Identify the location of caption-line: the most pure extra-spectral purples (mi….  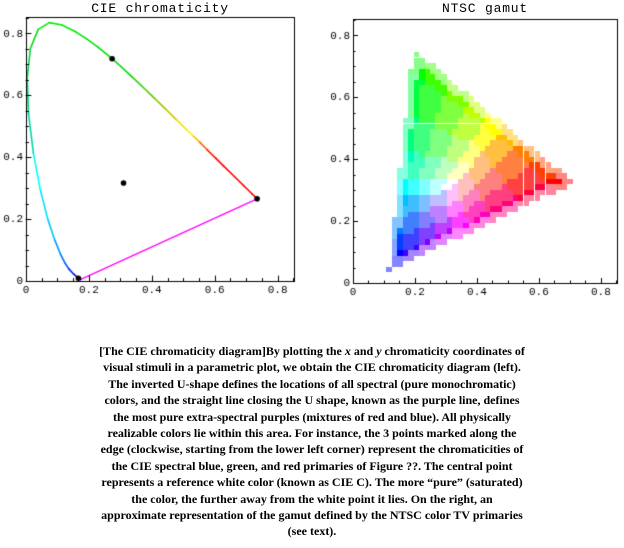
(312, 416).